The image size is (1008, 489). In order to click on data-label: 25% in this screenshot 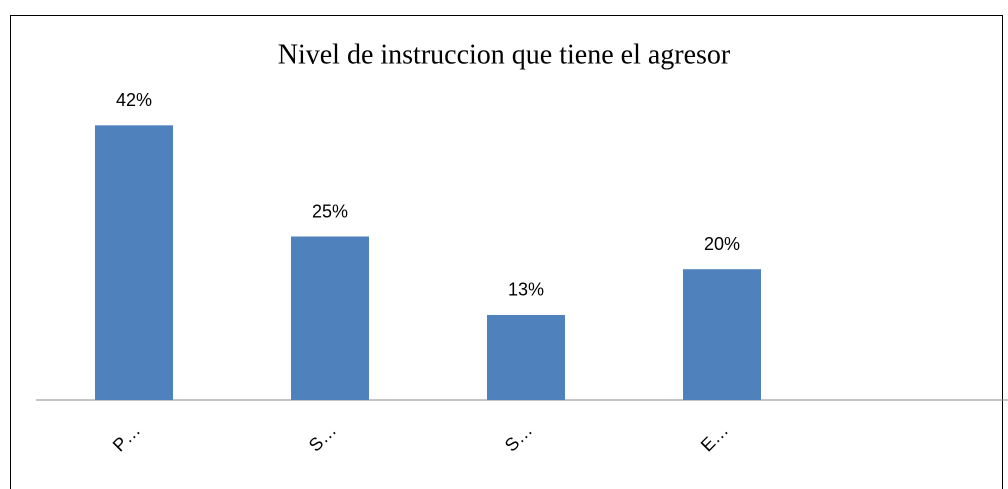, I will do `click(330, 211)`.